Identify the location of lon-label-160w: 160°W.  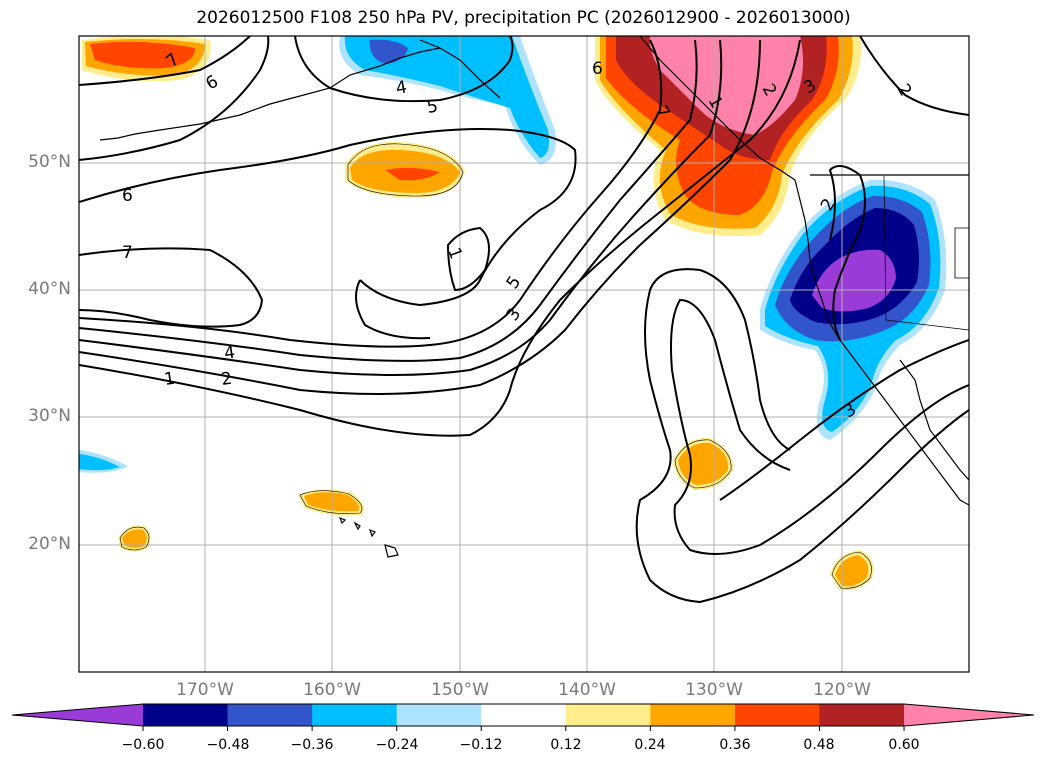
(332, 690).